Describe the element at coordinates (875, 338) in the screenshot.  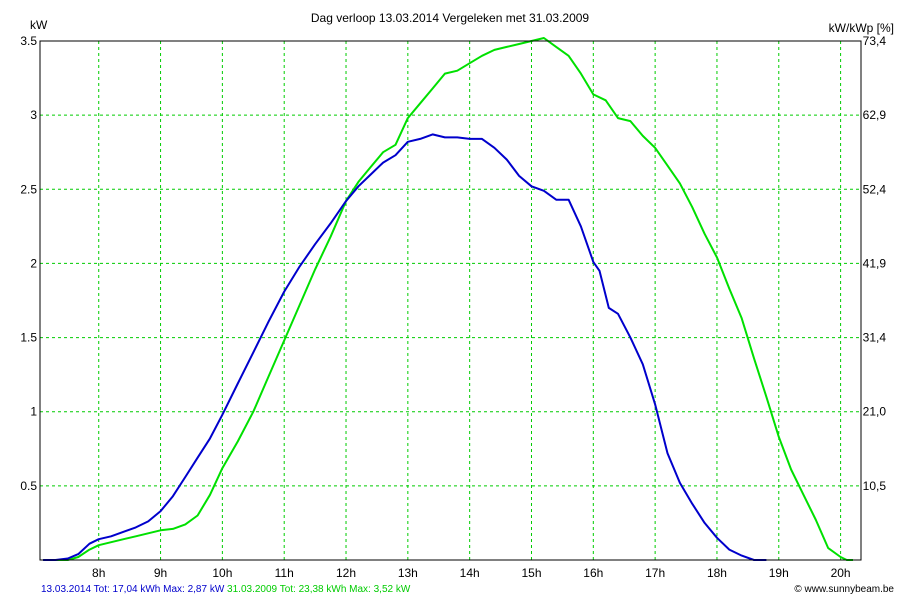
I see `y-tick-label-right: 31,4` at that location.